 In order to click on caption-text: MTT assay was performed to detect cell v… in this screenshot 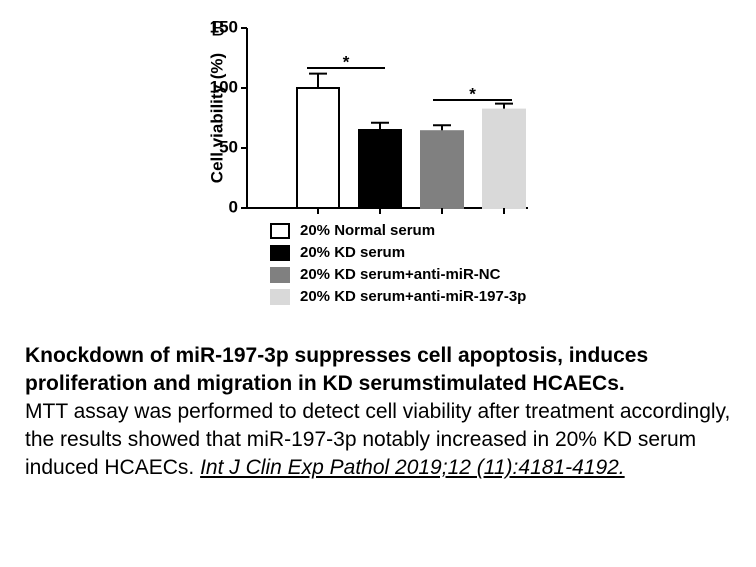, I will do `click(378, 439)`.